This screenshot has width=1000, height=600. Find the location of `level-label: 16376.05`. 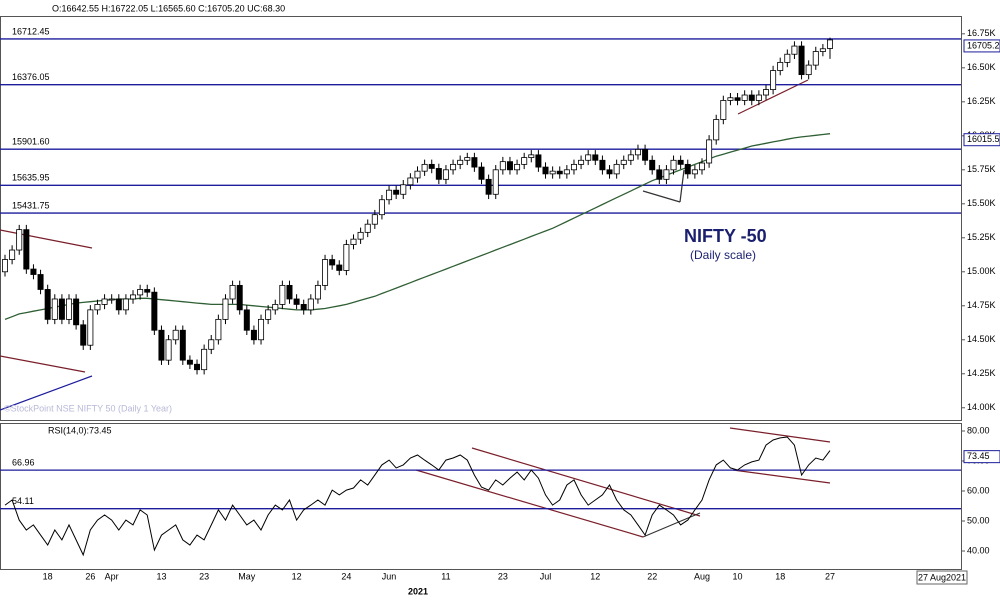

level-label: 16376.05 is located at coordinates (31, 77).